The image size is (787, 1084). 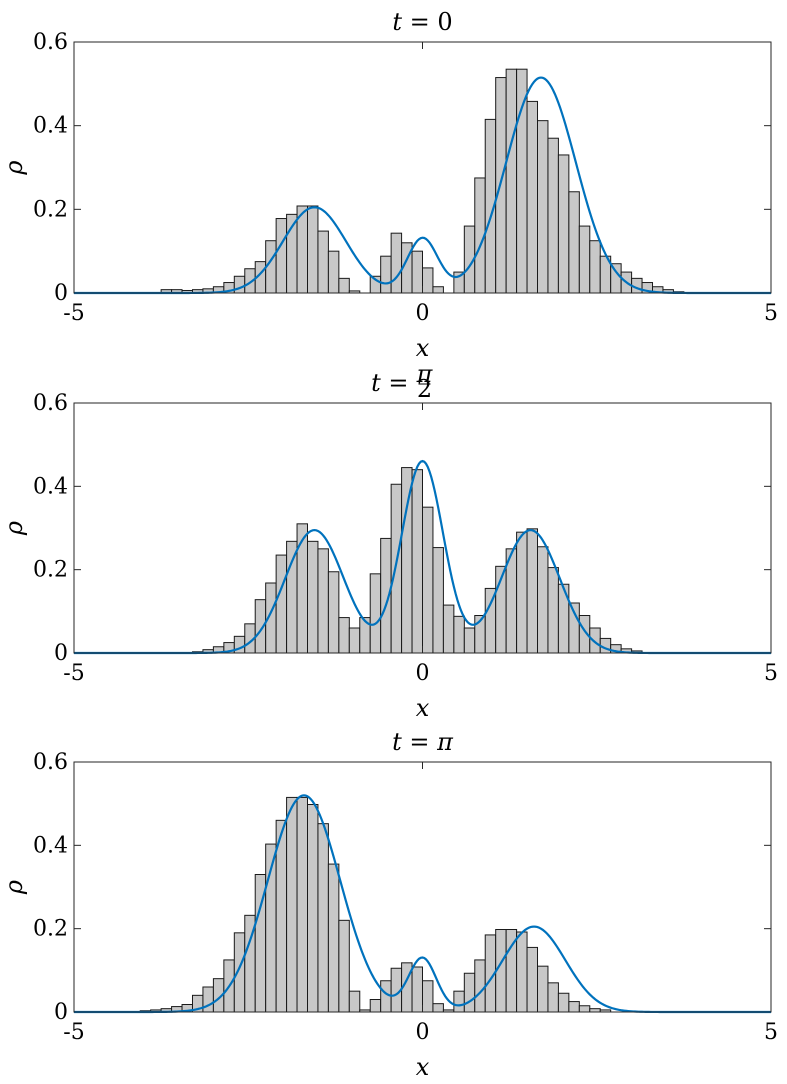 I want to click on chart-title: t = π2, so click(x=402, y=381).